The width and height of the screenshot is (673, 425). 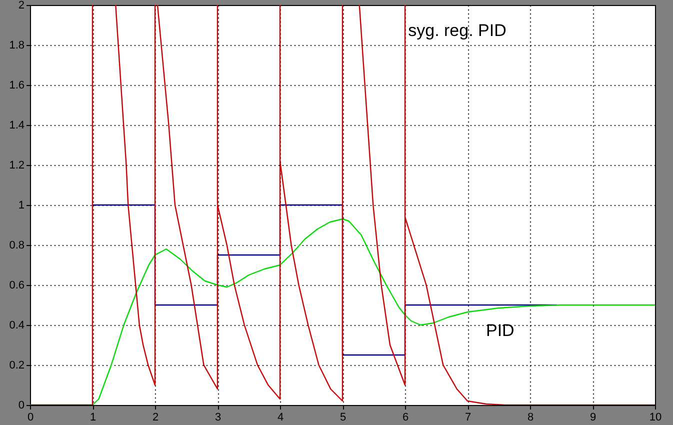 I want to click on y-tick-label: 0.6, so click(x=16, y=286).